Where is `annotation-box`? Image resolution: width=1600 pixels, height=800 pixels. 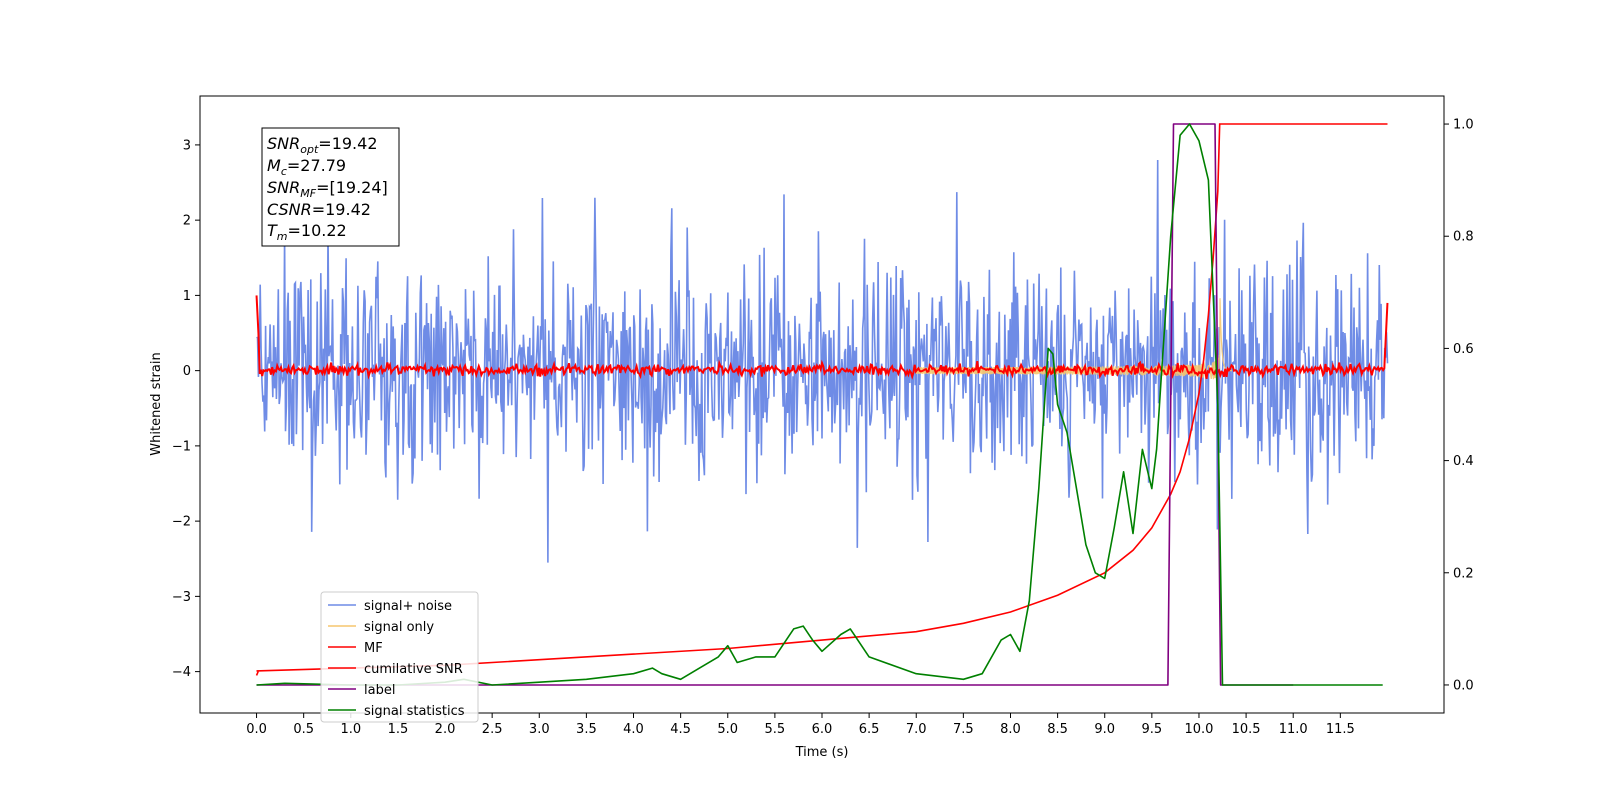 annotation-box is located at coordinates (330, 187).